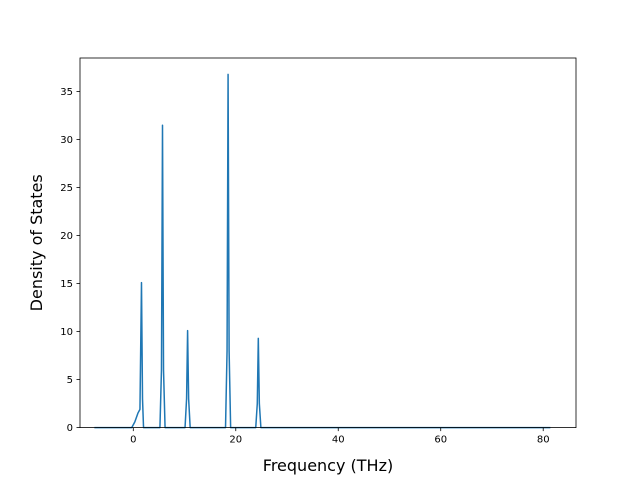 The image size is (640, 480). What do you see at coordinates (66, 284) in the screenshot?
I see `y-tick-label: 15` at bounding box center [66, 284].